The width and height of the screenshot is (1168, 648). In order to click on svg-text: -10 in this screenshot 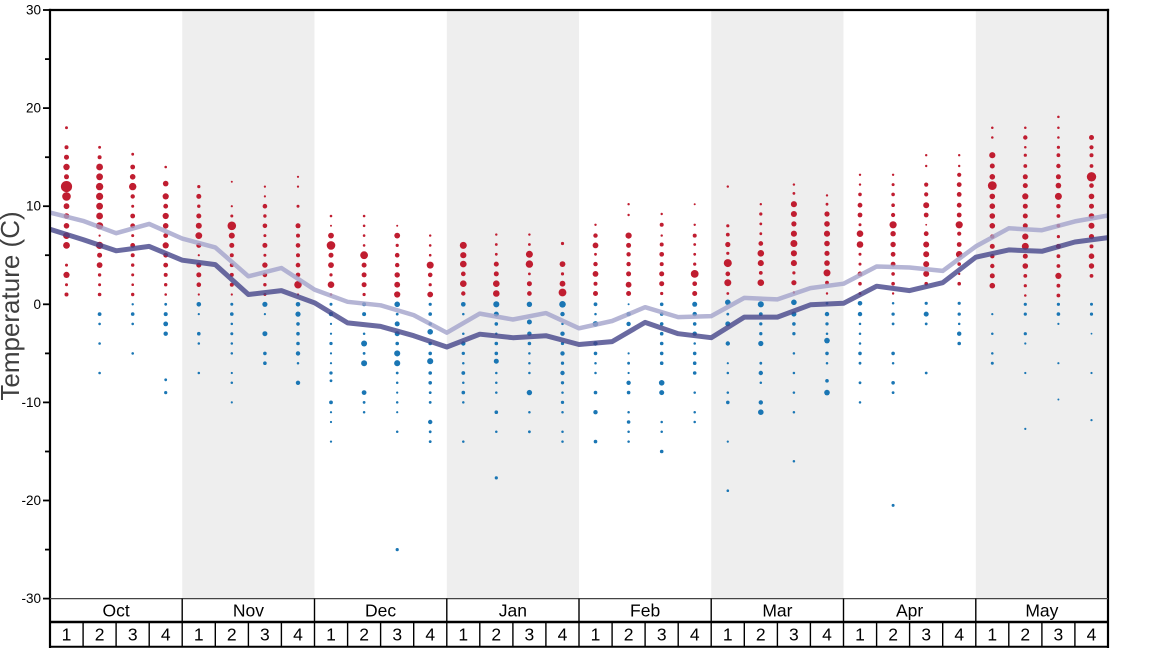, I will do `click(31, 402)`.